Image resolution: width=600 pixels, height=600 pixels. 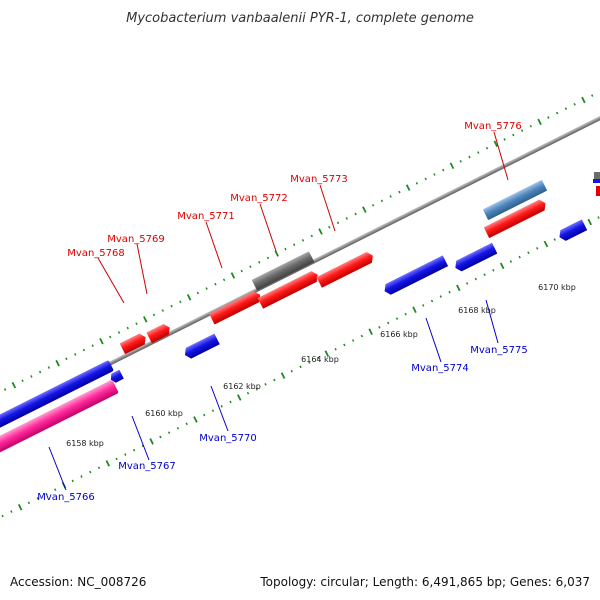 I want to click on gene-label-Mvan_5775: Mvan_5775, so click(x=498, y=350).